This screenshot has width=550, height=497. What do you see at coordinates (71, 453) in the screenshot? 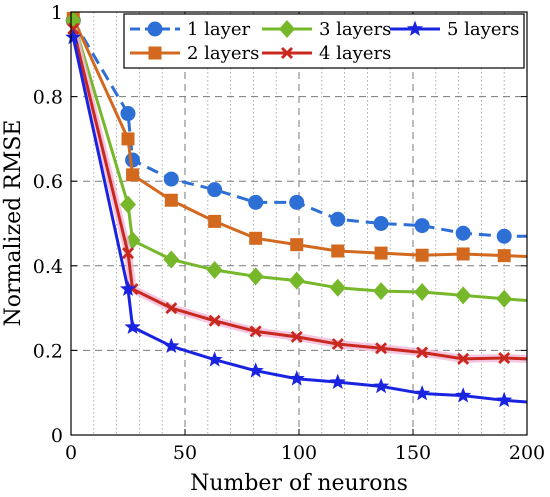
I see `x-tick-label: 0` at bounding box center [71, 453].